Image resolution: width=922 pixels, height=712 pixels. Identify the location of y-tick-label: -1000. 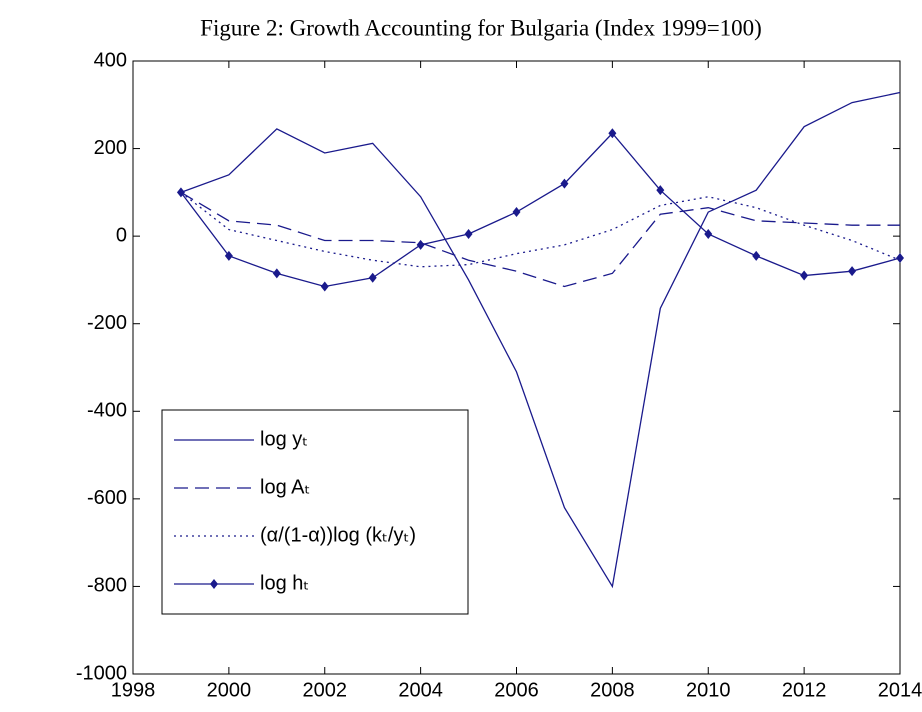
(101, 673).